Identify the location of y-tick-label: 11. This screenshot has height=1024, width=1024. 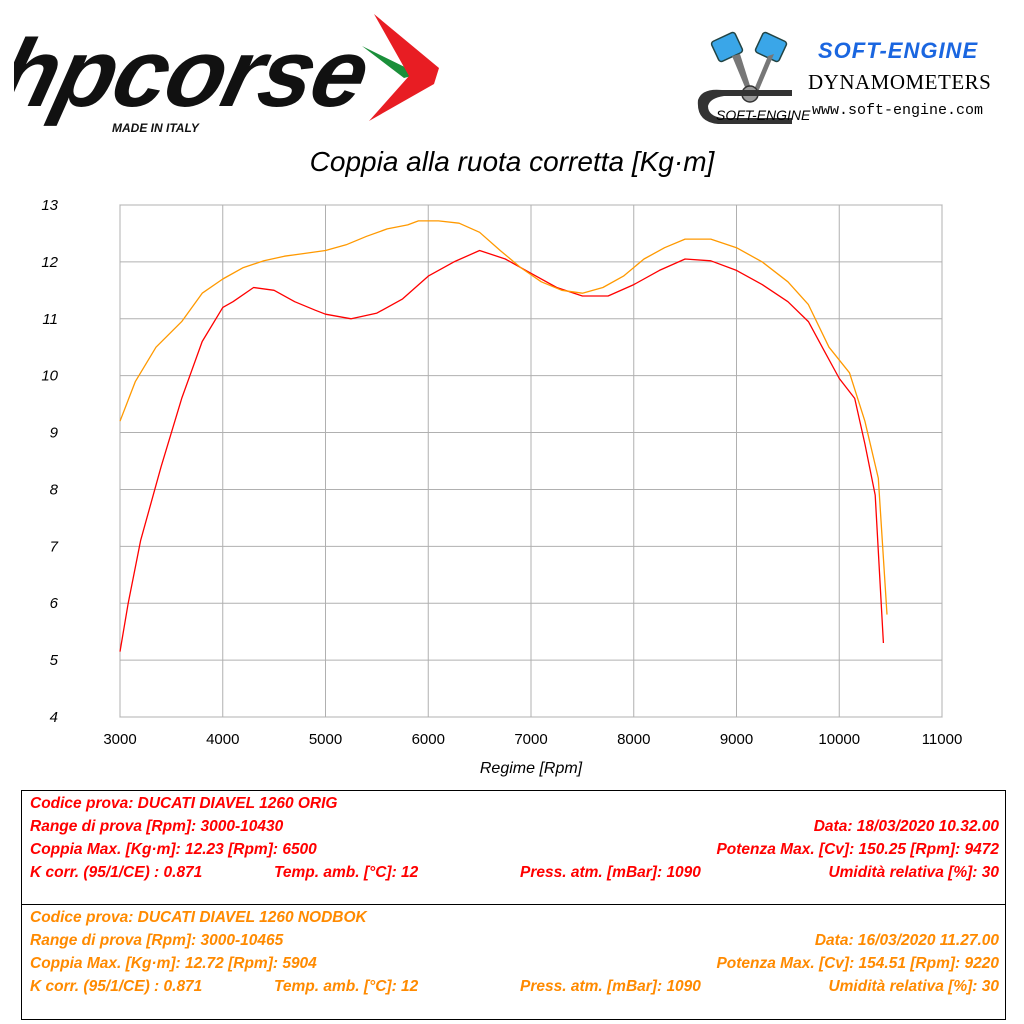
(50, 319).